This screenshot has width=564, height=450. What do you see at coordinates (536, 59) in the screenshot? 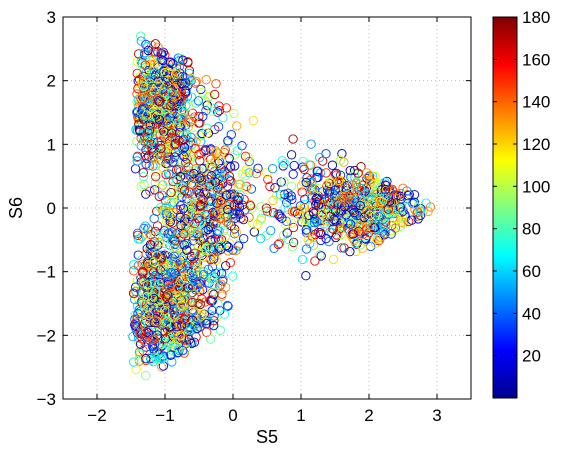
I see `colorbar-tick-label: 160` at bounding box center [536, 59].